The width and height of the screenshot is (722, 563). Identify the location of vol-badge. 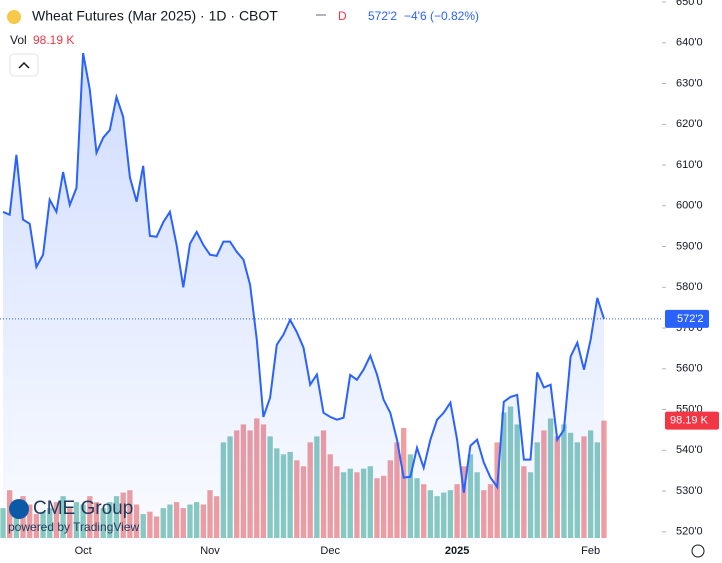
(692, 420).